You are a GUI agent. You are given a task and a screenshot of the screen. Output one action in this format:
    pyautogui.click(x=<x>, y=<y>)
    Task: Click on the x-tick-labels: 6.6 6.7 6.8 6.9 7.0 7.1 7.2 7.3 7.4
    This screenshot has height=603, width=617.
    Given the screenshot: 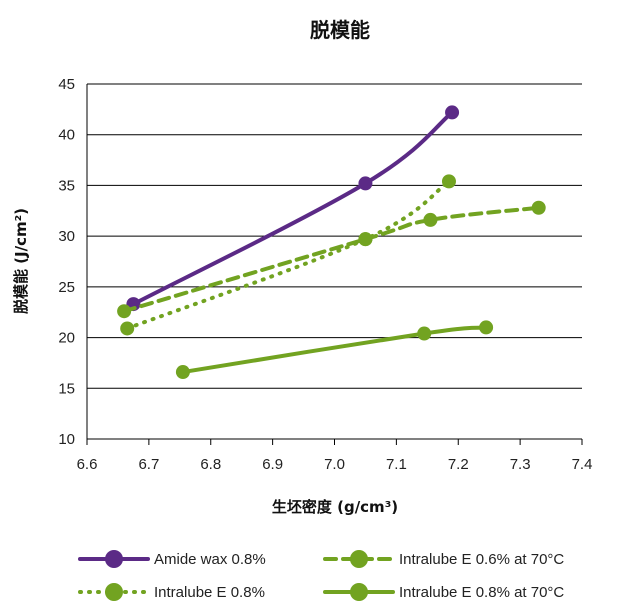 What is the action you would take?
    pyautogui.click(x=335, y=464)
    